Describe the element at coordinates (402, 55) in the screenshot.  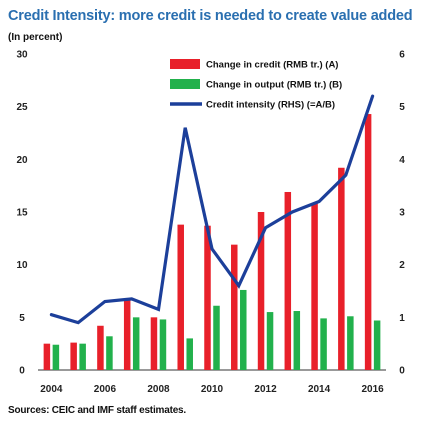
I see `y-right-tick-label: 6` at that location.